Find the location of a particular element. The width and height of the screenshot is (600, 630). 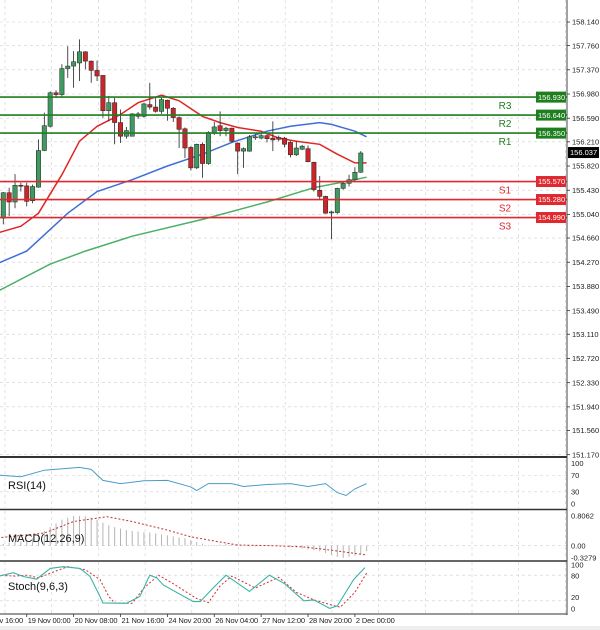

time-label: v 16:00 is located at coordinates (11, 620).